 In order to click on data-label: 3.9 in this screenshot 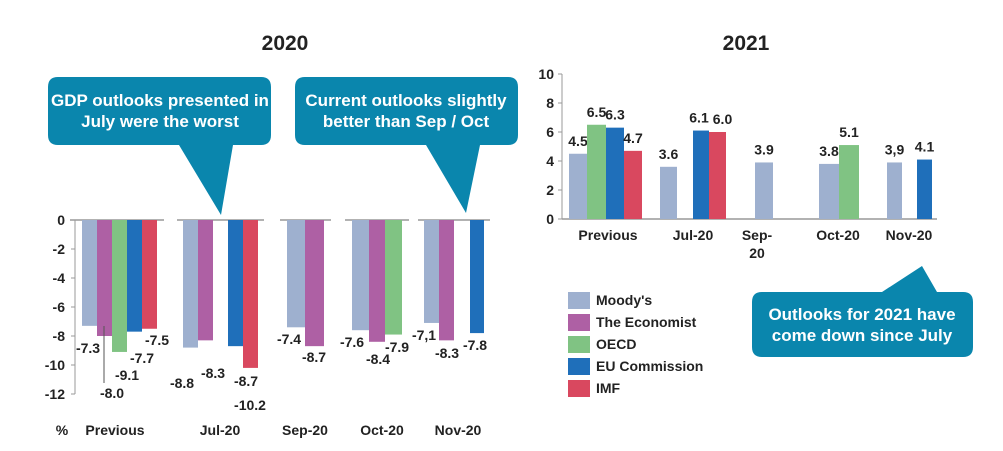, I will do `click(764, 149)`.